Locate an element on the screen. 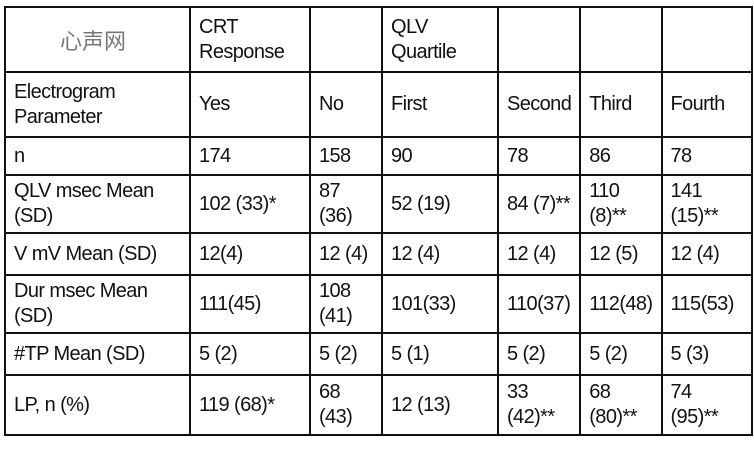 This screenshot has height=454, width=754. table-cell: 108 (41) is located at coordinates (346, 304).